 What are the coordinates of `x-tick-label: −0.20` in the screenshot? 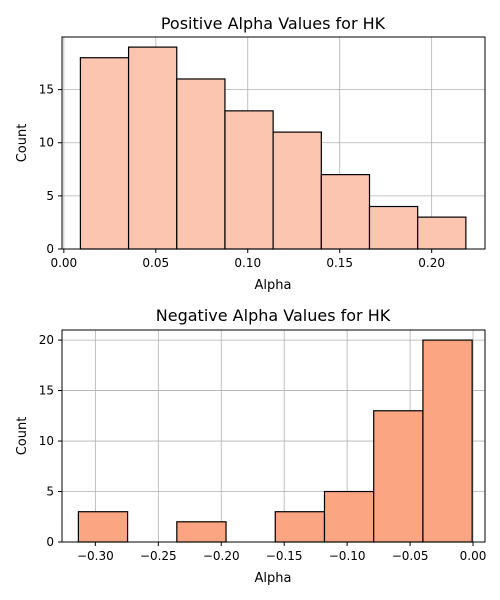 It's located at (221, 556).